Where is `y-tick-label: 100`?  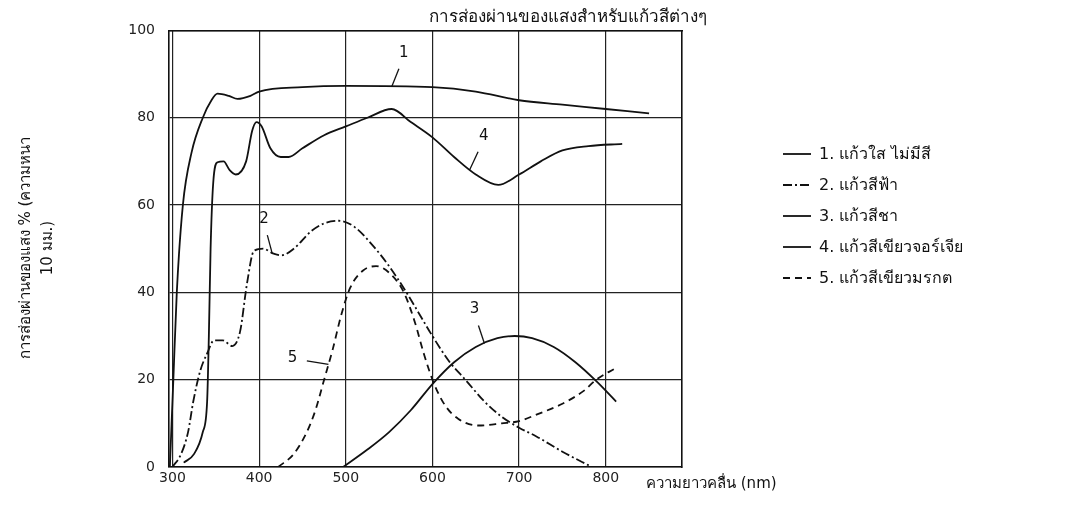 y-tick-label: 100 is located at coordinates (141, 29).